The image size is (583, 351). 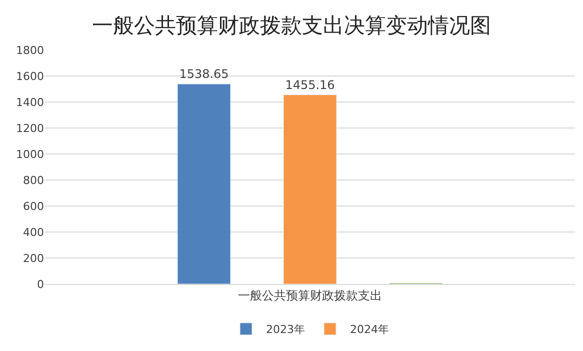 I want to click on y-tick-label: 1600, so click(x=30, y=76).